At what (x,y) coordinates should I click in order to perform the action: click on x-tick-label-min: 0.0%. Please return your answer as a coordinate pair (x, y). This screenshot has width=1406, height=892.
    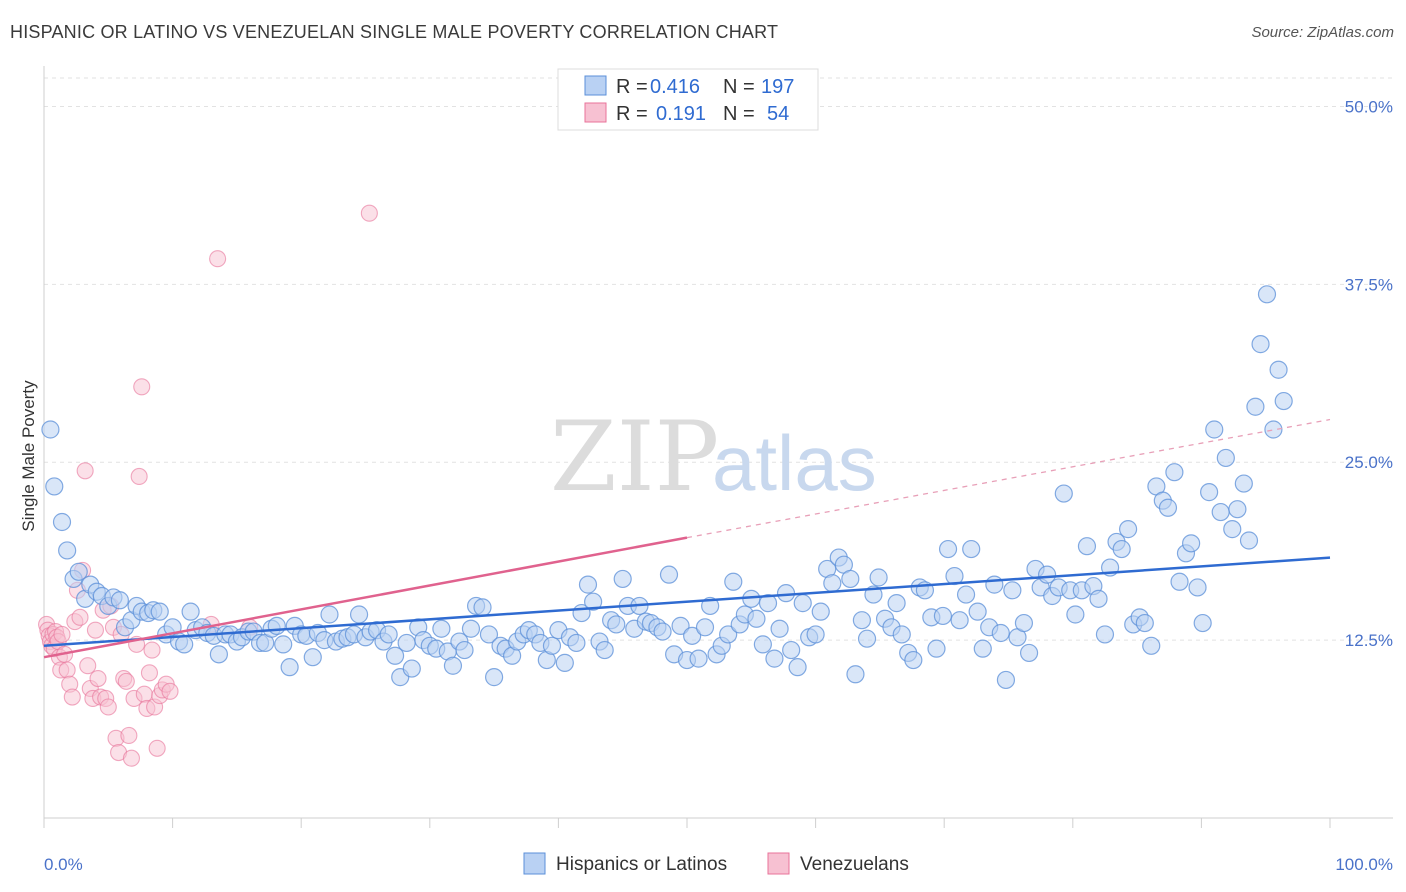
    Looking at the image, I should click on (63, 864).